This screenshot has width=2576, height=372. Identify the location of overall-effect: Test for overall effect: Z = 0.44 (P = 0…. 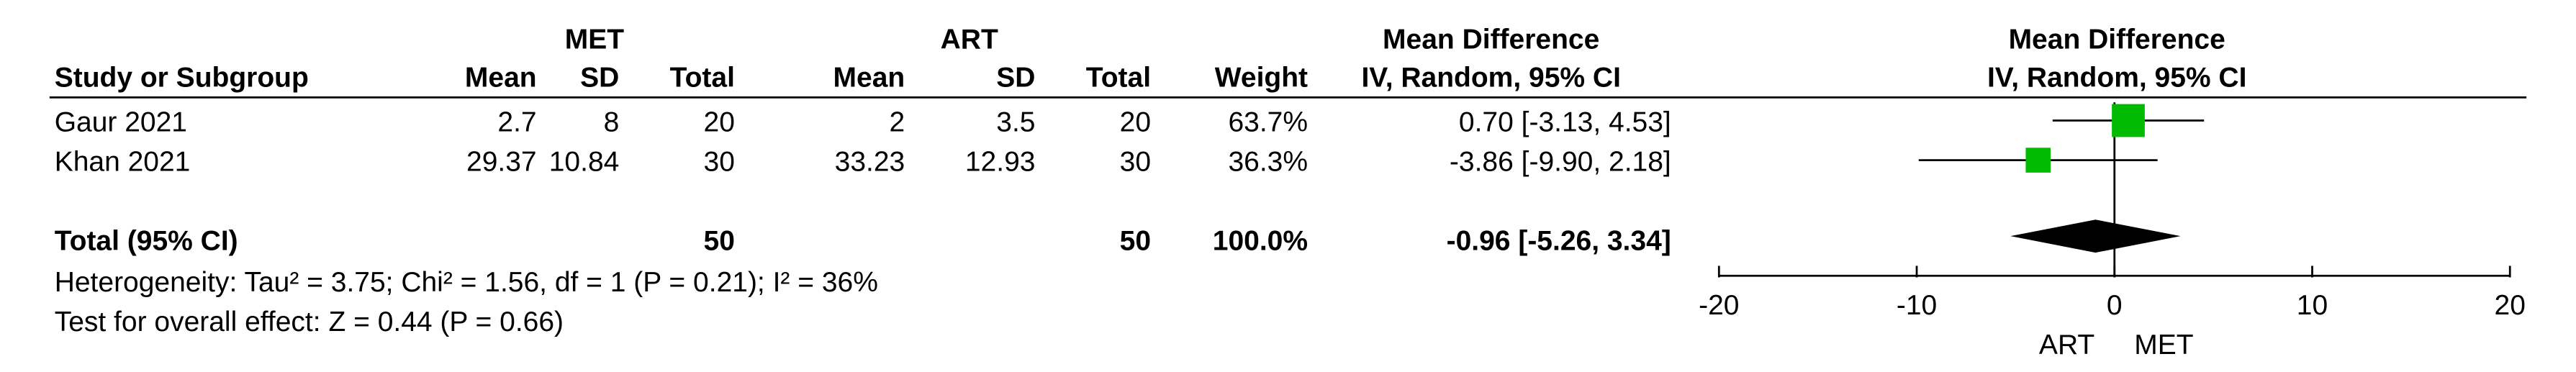
(309, 322).